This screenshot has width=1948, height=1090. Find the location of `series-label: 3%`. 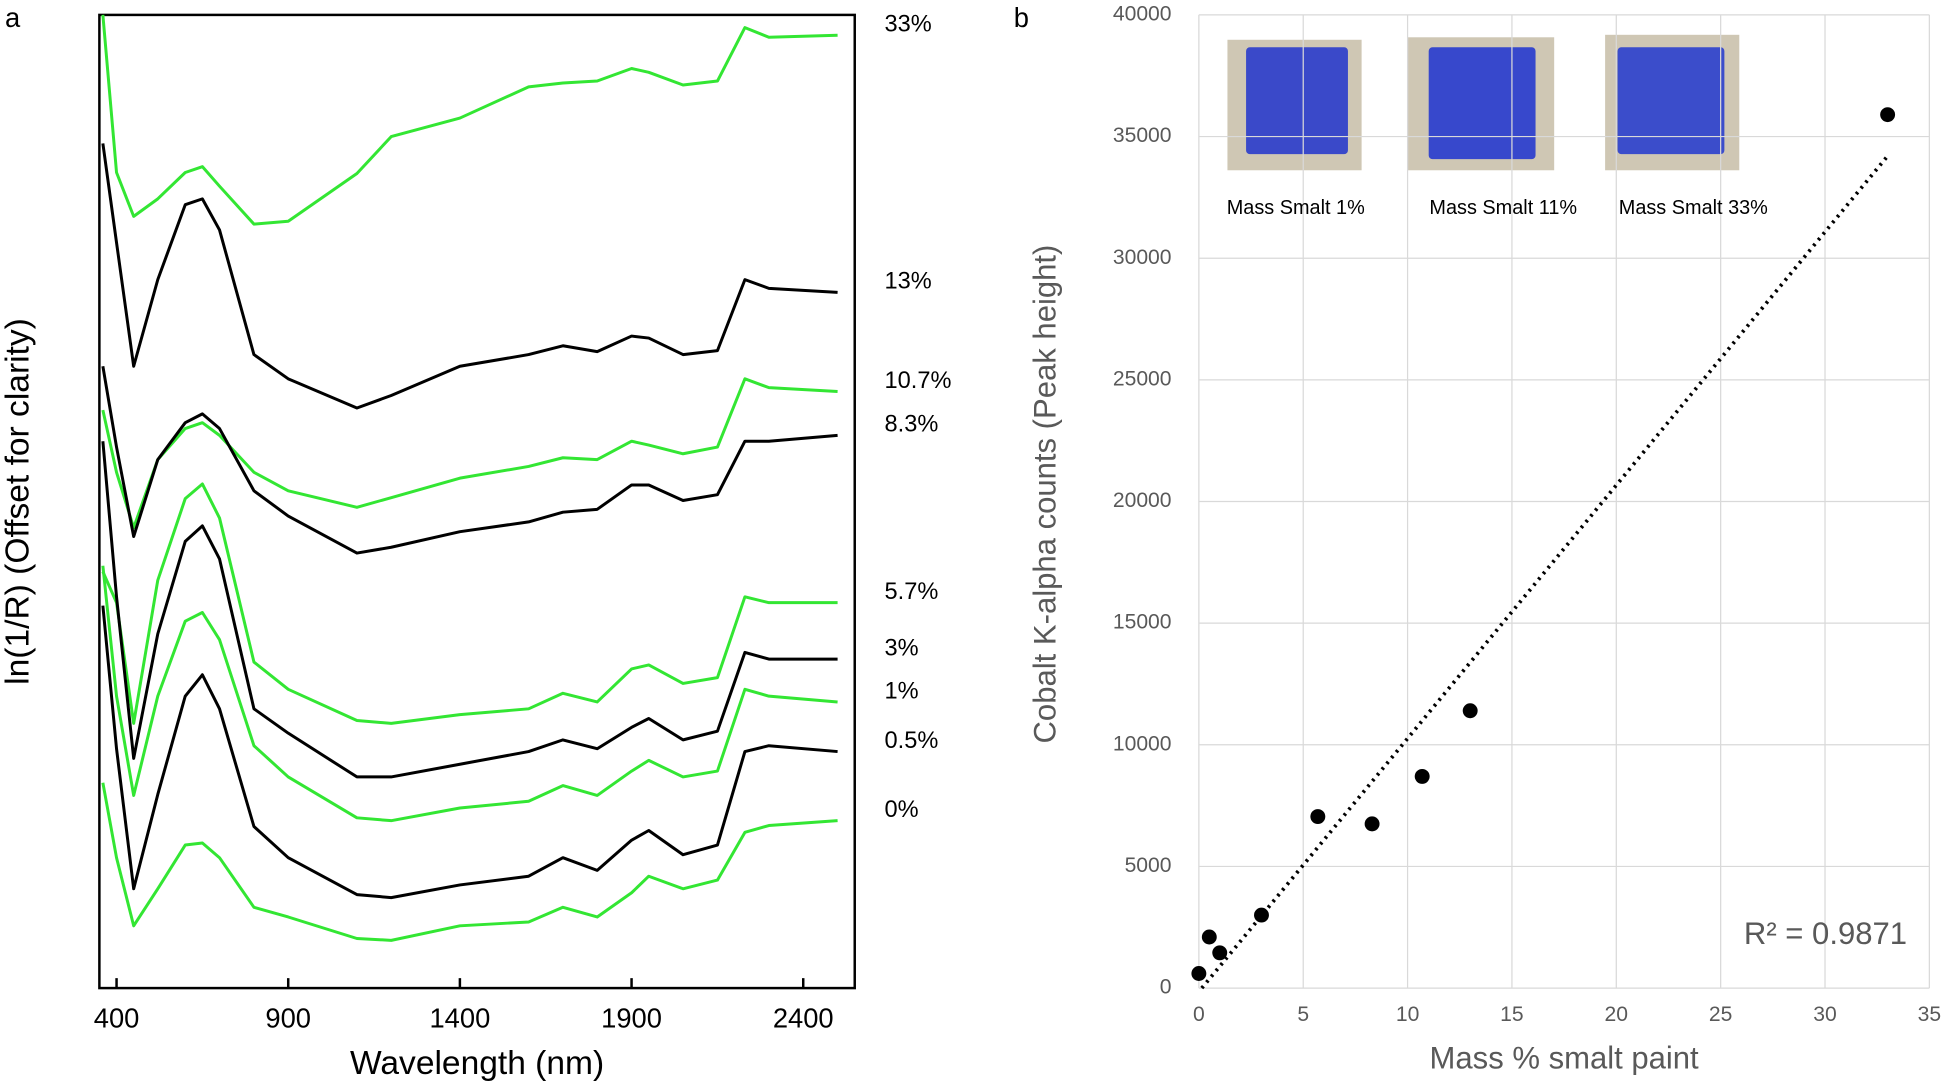

series-label: 3% is located at coordinates (902, 648).